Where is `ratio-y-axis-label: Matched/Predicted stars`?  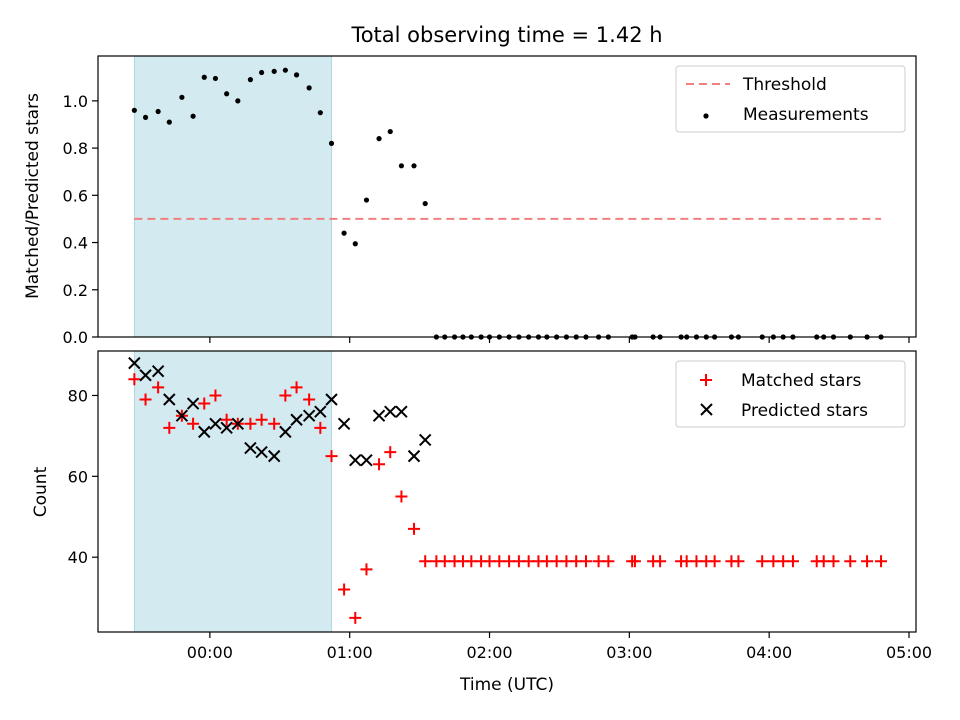 ratio-y-axis-label: Matched/Predicted stars is located at coordinates (33, 196).